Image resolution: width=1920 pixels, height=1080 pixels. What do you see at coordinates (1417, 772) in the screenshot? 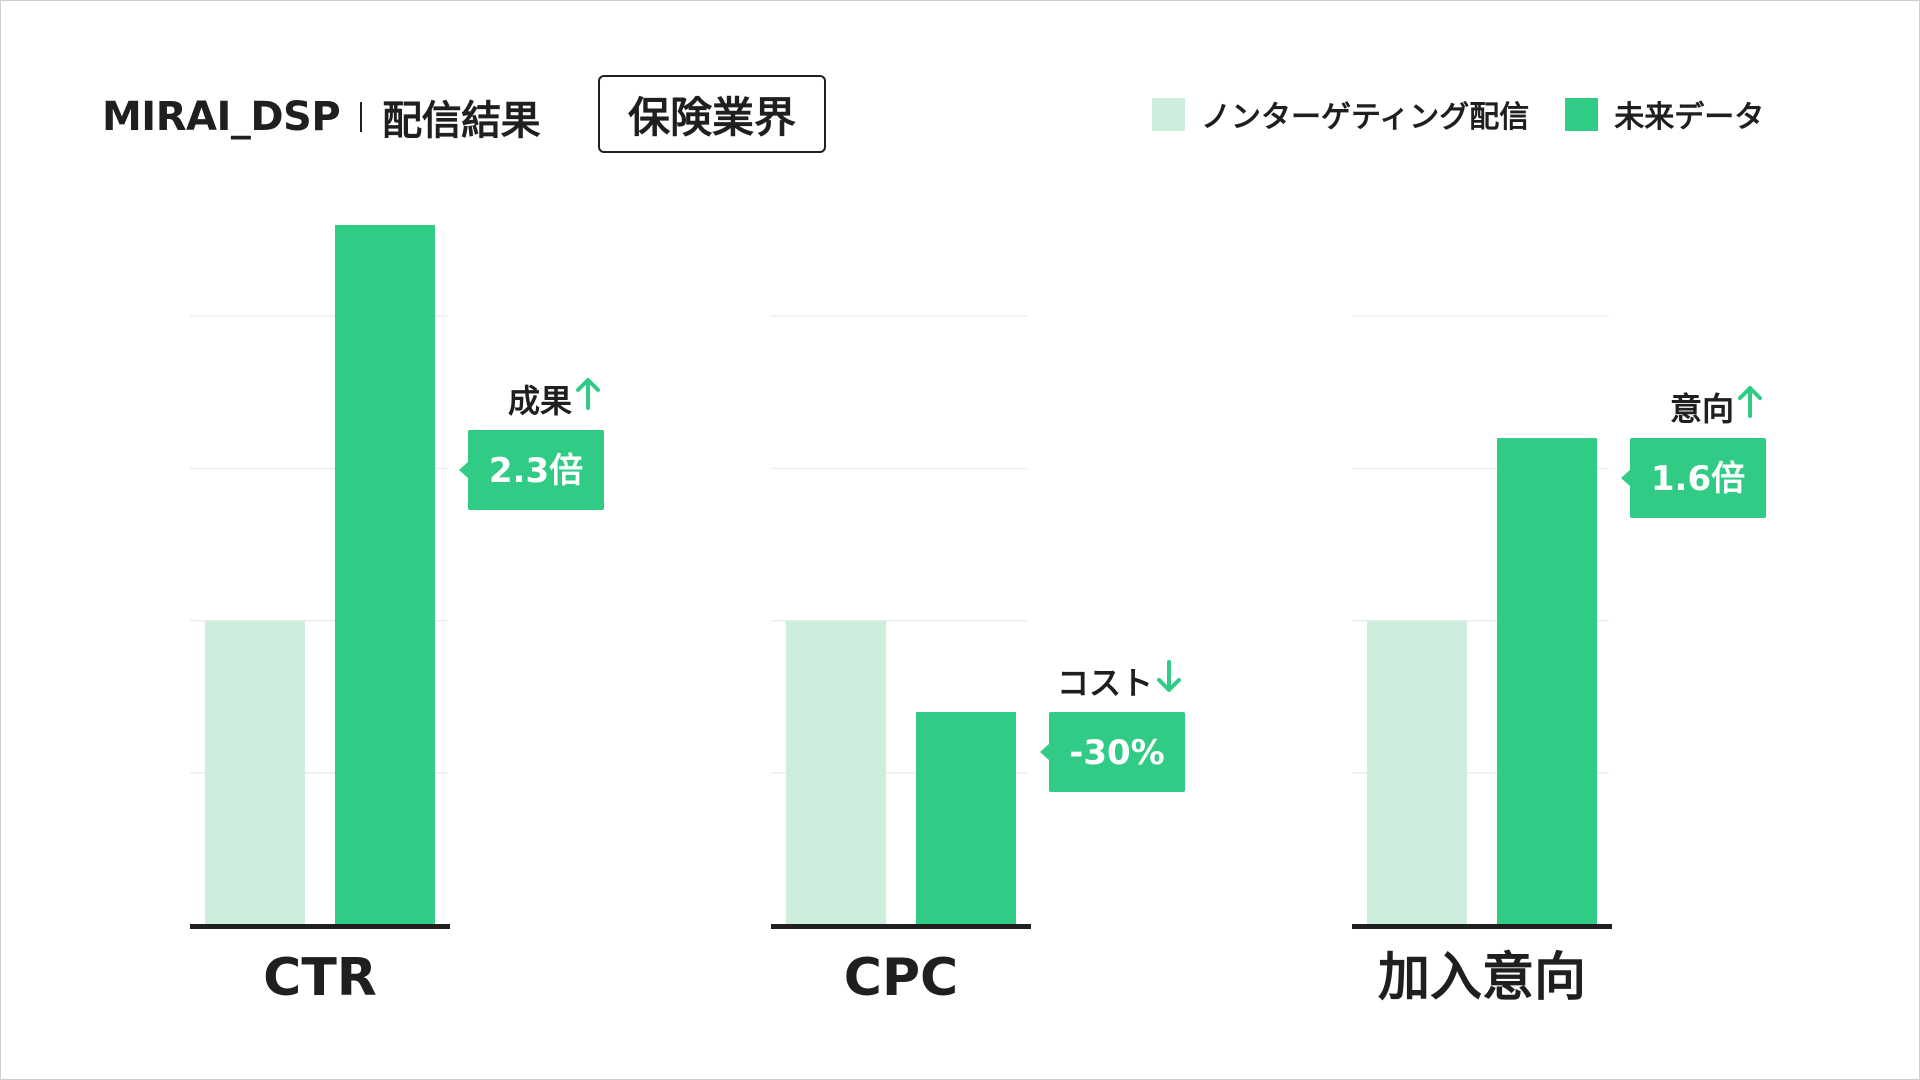
I see `bar-non-targeting-intent` at bounding box center [1417, 772].